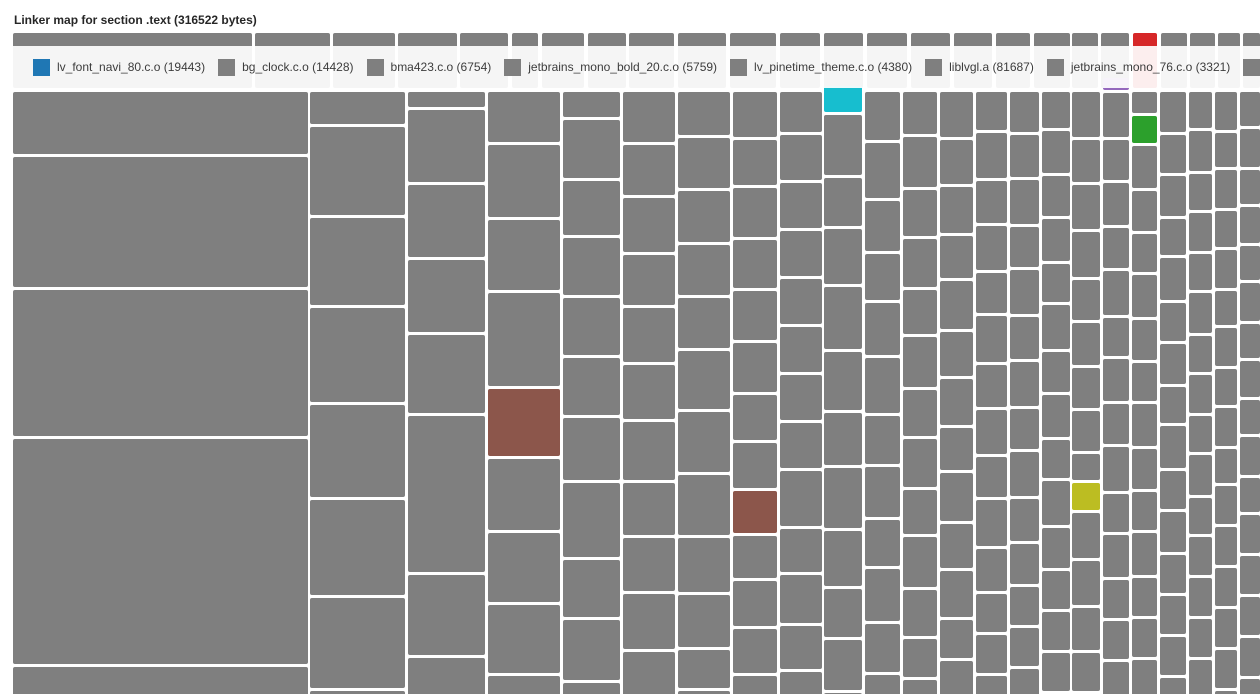 Image resolution: width=1260 pixels, height=694 pixels. Describe the element at coordinates (428, 67) in the screenshot. I see `legend-item: bma423.c.o (6754)` at that location.